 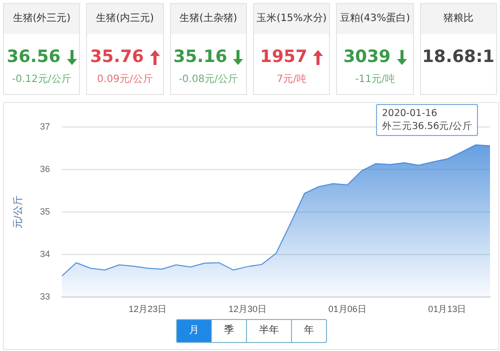 I want to click on y-tick-label: 33, so click(x=45, y=297).